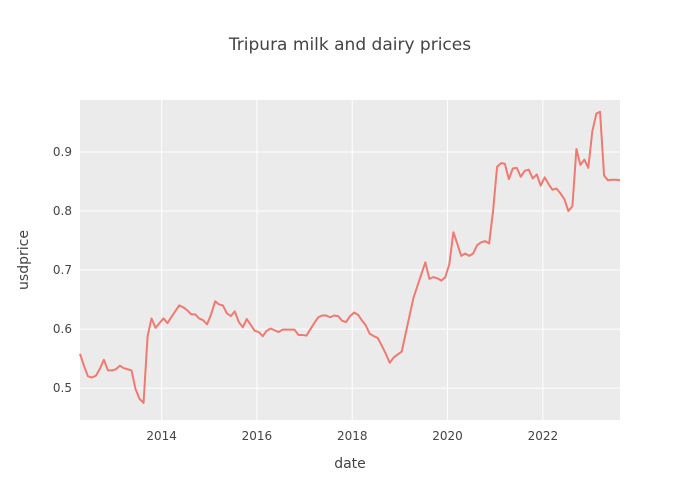  I want to click on x-tick-label: 2022, so click(543, 436).